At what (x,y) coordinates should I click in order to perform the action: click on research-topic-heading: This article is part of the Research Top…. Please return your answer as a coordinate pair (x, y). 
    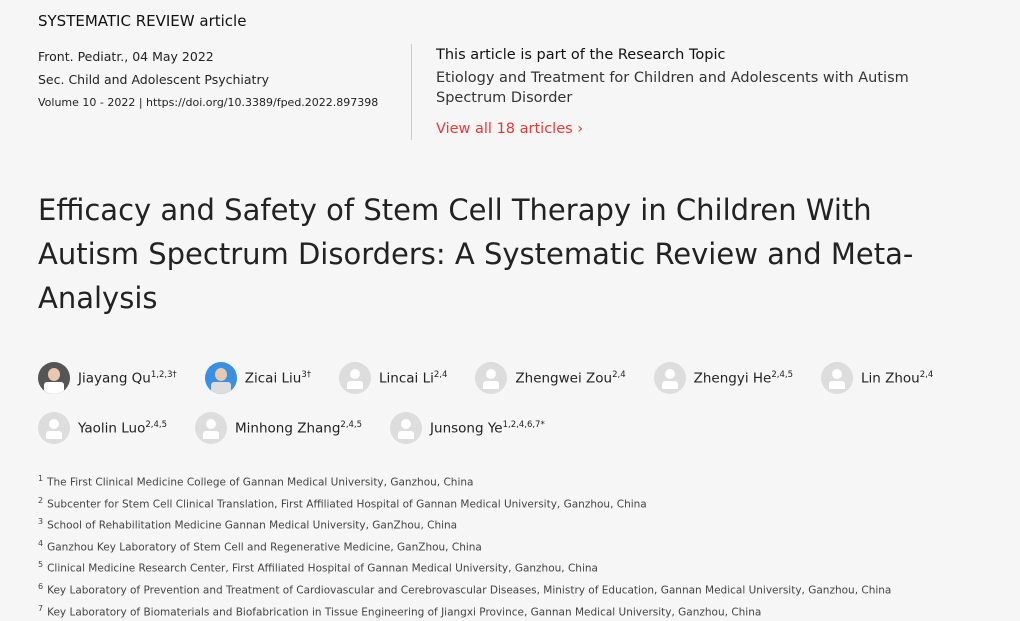
    Looking at the image, I should click on (581, 55).